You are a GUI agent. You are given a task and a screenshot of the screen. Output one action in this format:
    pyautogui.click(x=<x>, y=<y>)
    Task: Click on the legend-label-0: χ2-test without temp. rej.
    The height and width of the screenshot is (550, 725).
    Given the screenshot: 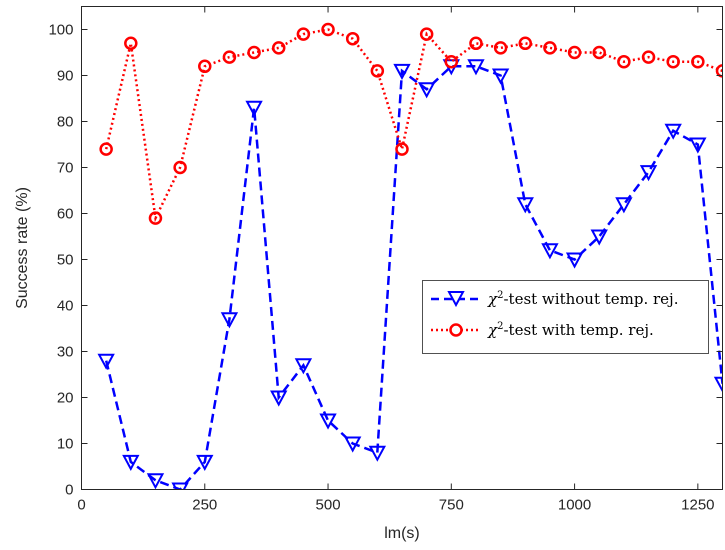 What is the action you would take?
    pyautogui.click(x=582, y=299)
    